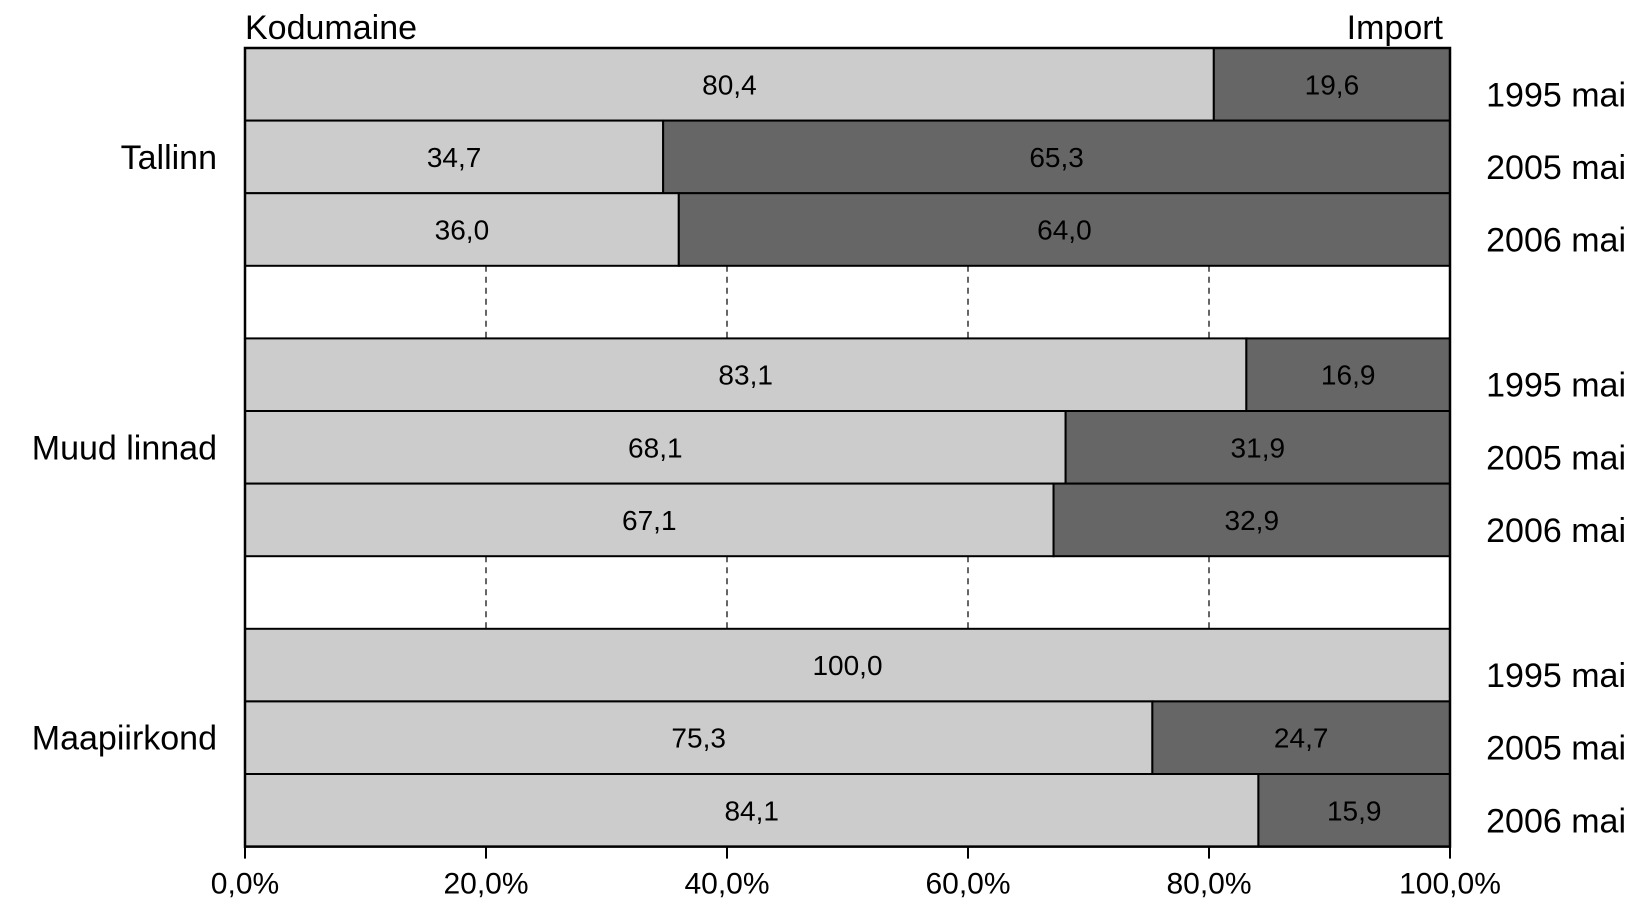  I want to click on x-tick-label: 80,0%, so click(1208, 884).